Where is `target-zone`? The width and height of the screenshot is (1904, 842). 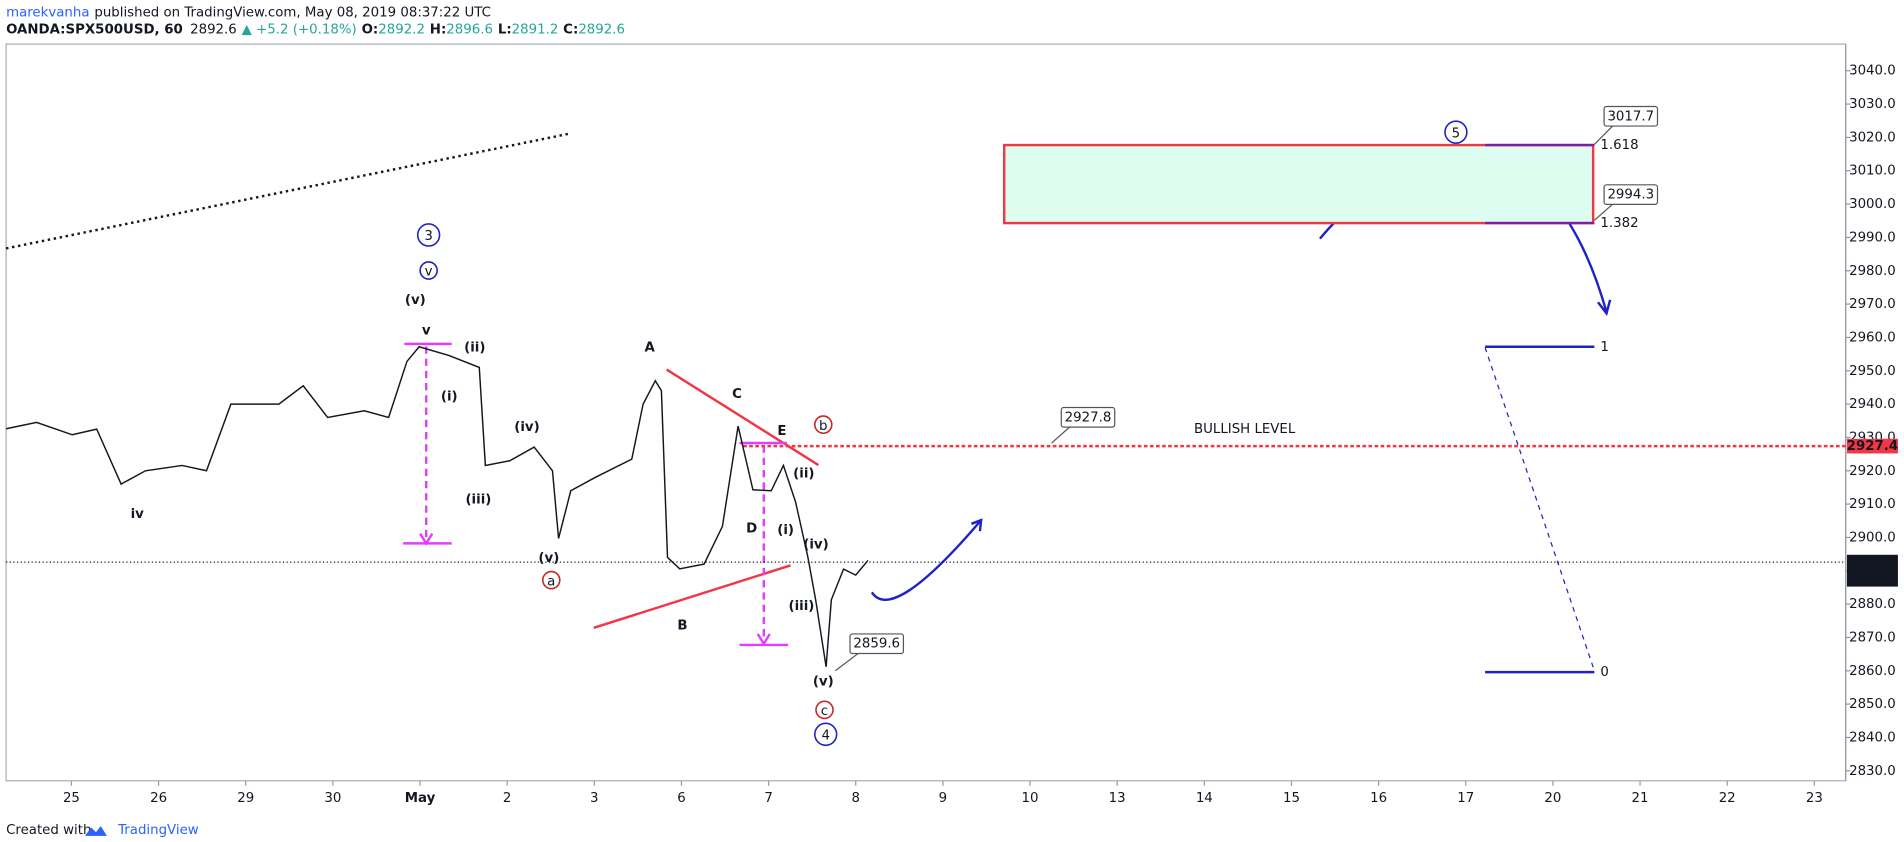 target-zone is located at coordinates (1299, 184).